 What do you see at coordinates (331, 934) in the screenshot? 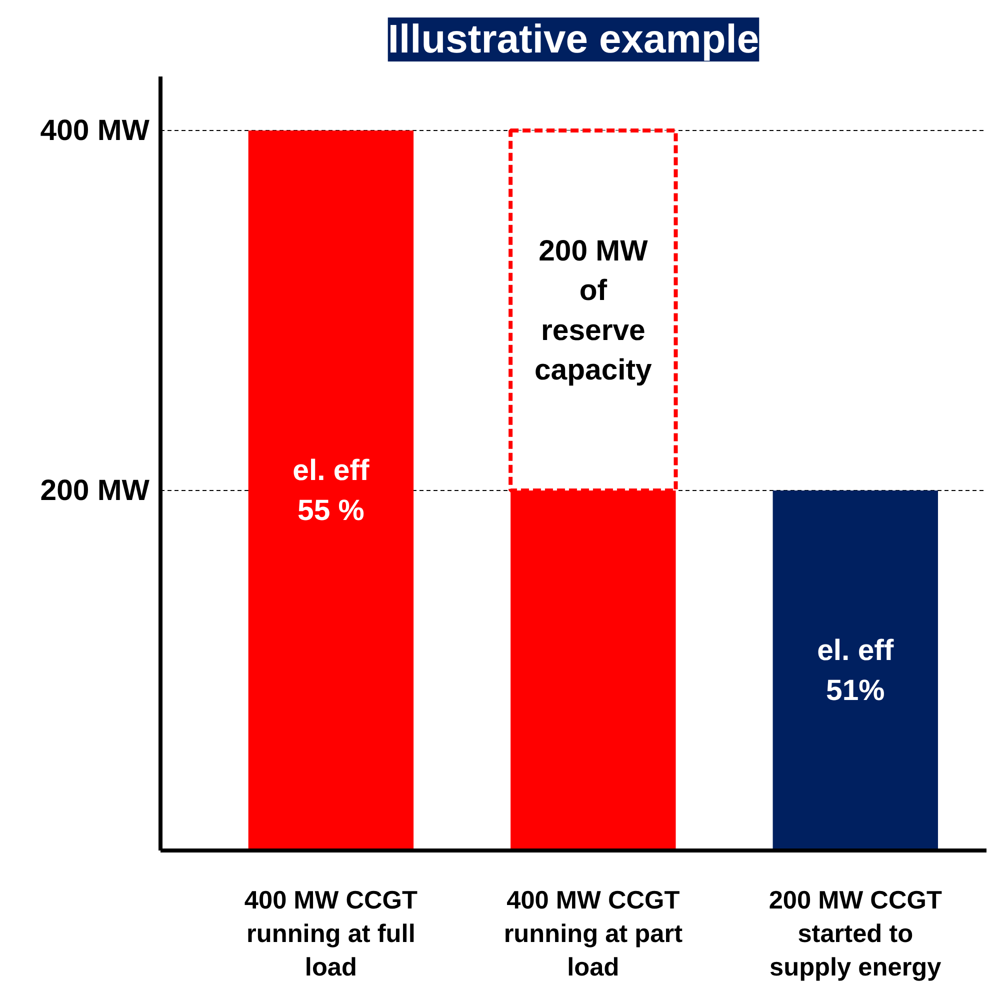
I see `x-tick-label: 400 MW CCGT running at full load` at bounding box center [331, 934].